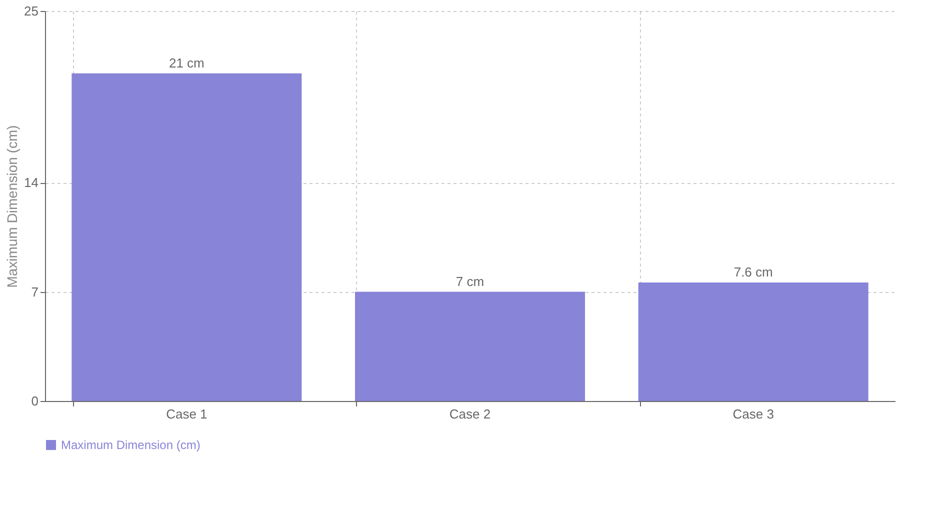 This screenshot has width=935, height=512. What do you see at coordinates (470, 281) in the screenshot?
I see `data-label: 7 cm` at bounding box center [470, 281].